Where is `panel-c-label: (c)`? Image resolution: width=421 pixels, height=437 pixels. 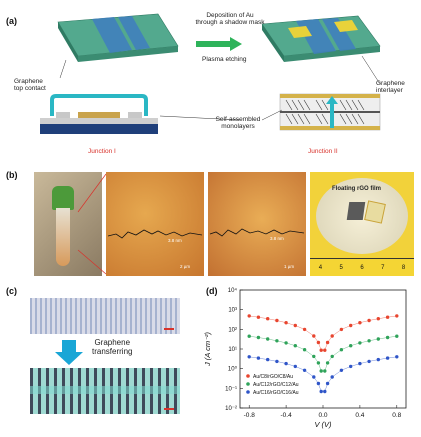
panel-c-label: (c) is located at coordinates (11, 291).